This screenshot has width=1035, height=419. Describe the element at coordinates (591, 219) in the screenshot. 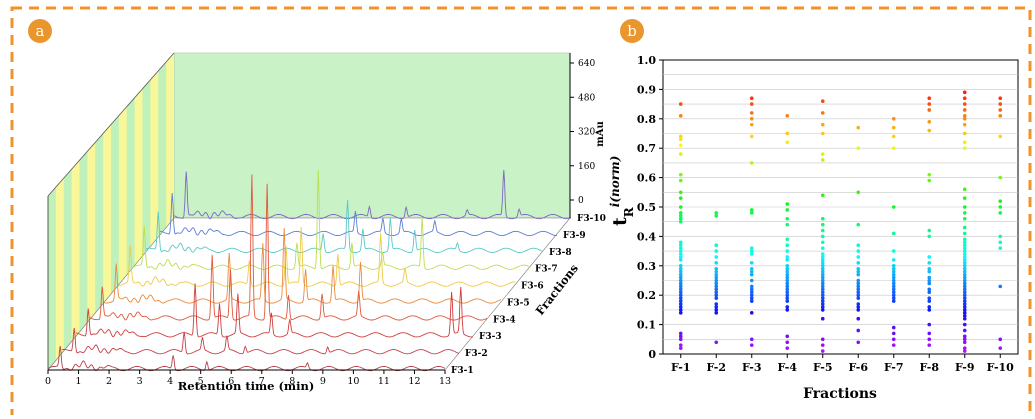

I see `fraction-label: F3-10` at that location.